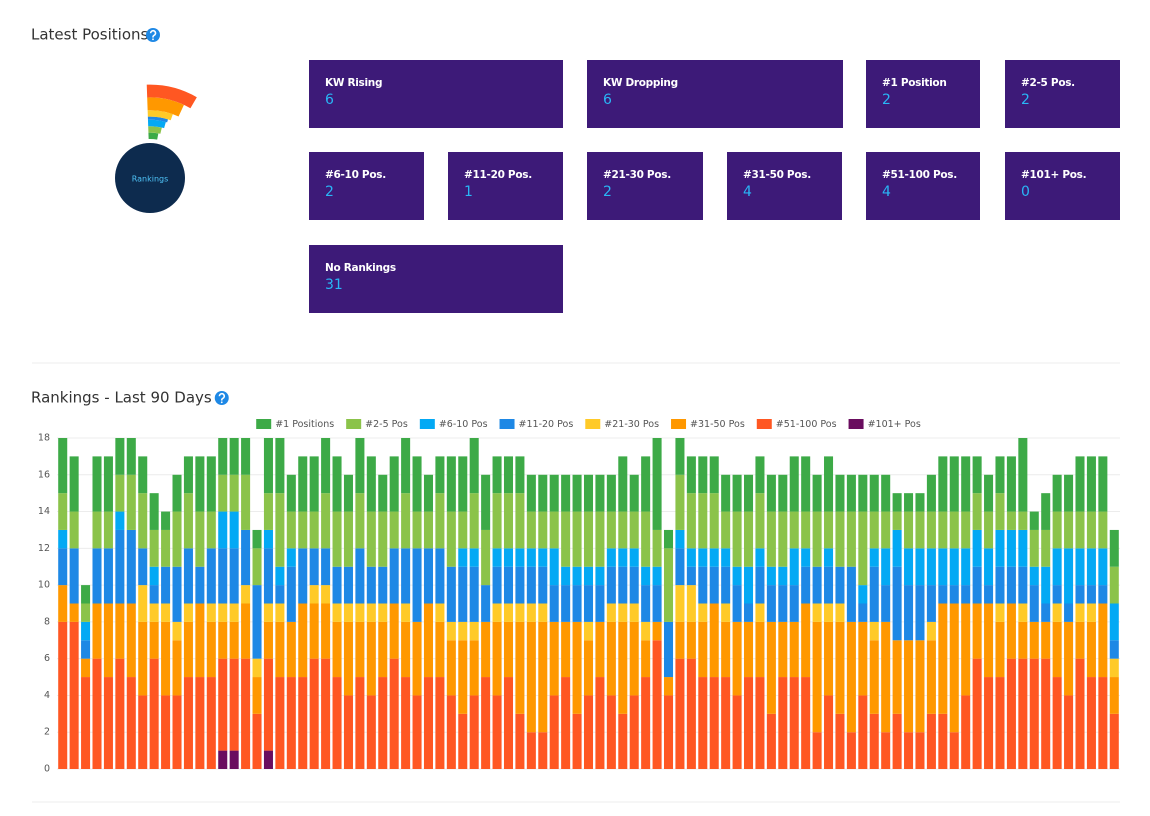 Image resolution: width=1150 pixels, height=816 pixels. I want to click on y-tick-label: 16, so click(44, 474).